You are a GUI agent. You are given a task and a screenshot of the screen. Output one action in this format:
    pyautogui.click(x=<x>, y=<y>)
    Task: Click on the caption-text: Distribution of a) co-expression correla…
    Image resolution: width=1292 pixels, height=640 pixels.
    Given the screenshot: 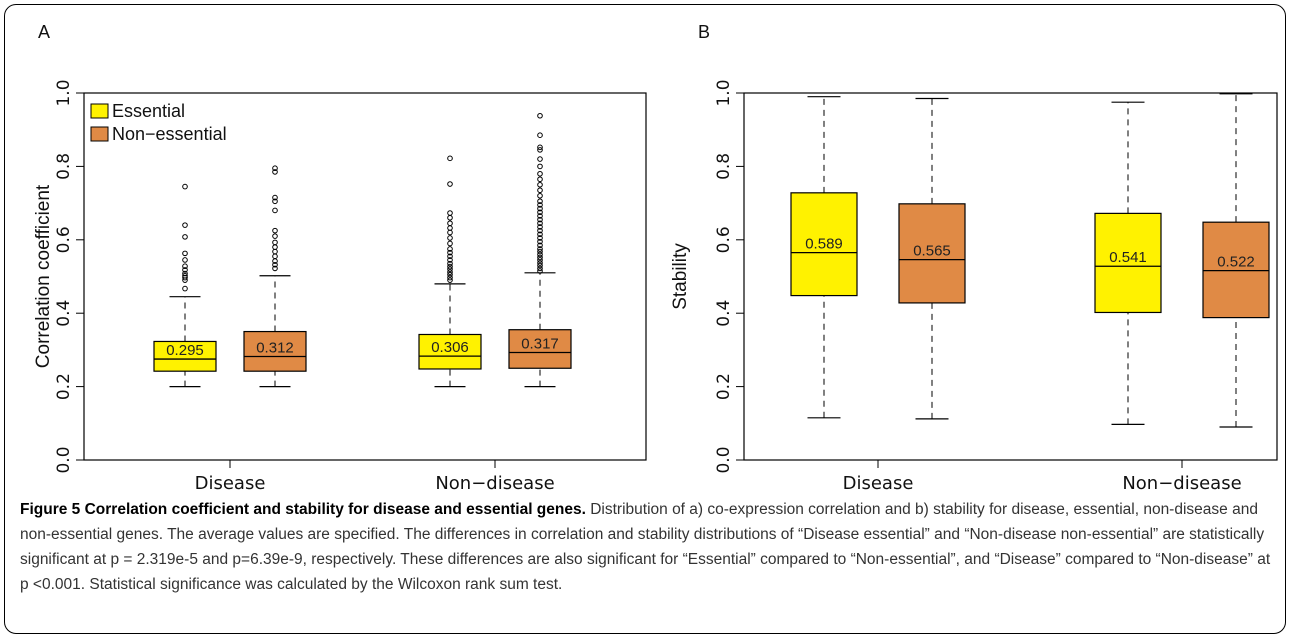 What is the action you would take?
    pyautogui.click(x=645, y=547)
    